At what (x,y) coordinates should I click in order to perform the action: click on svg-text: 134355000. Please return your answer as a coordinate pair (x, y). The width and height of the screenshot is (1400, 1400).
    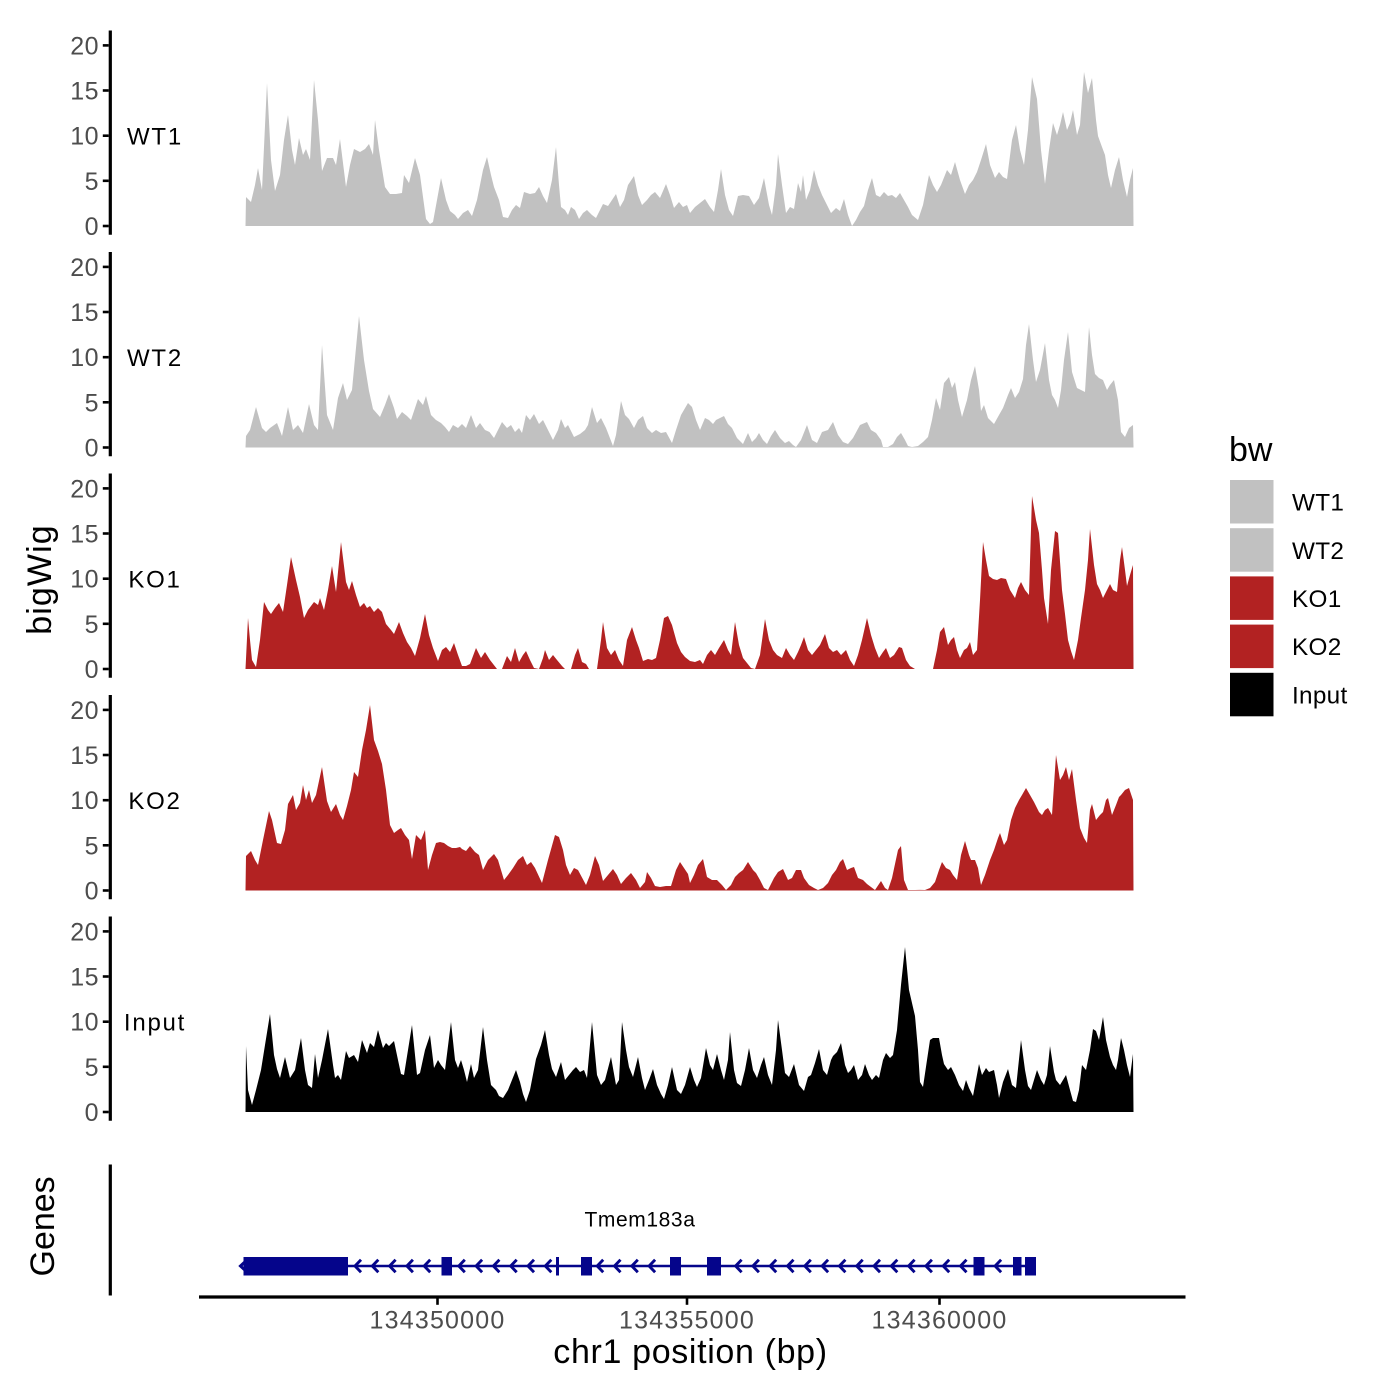
    Looking at the image, I should click on (687, 1321).